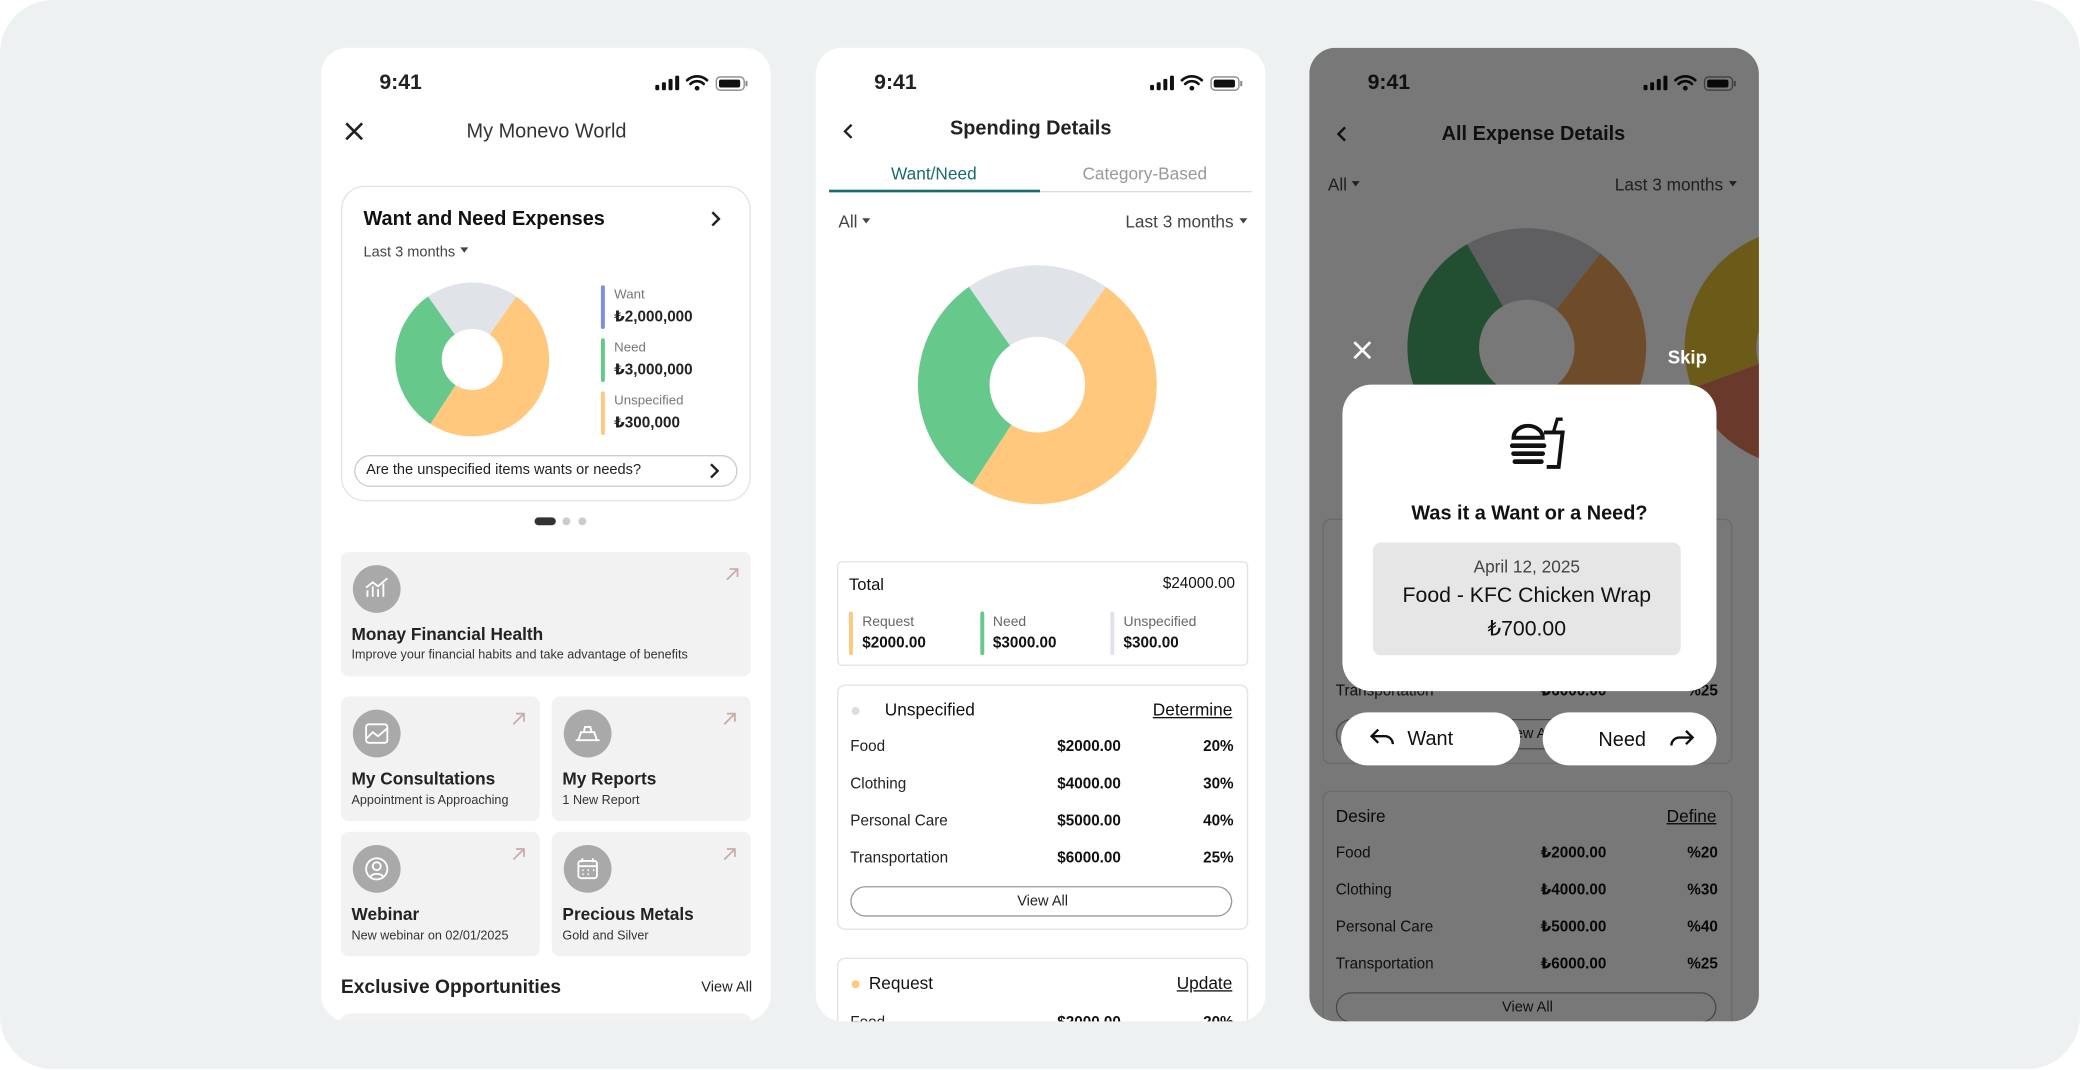 The height and width of the screenshot is (1070, 2080). What do you see at coordinates (929, 709) in the screenshot?
I see `section-title: Unspecified` at bounding box center [929, 709].